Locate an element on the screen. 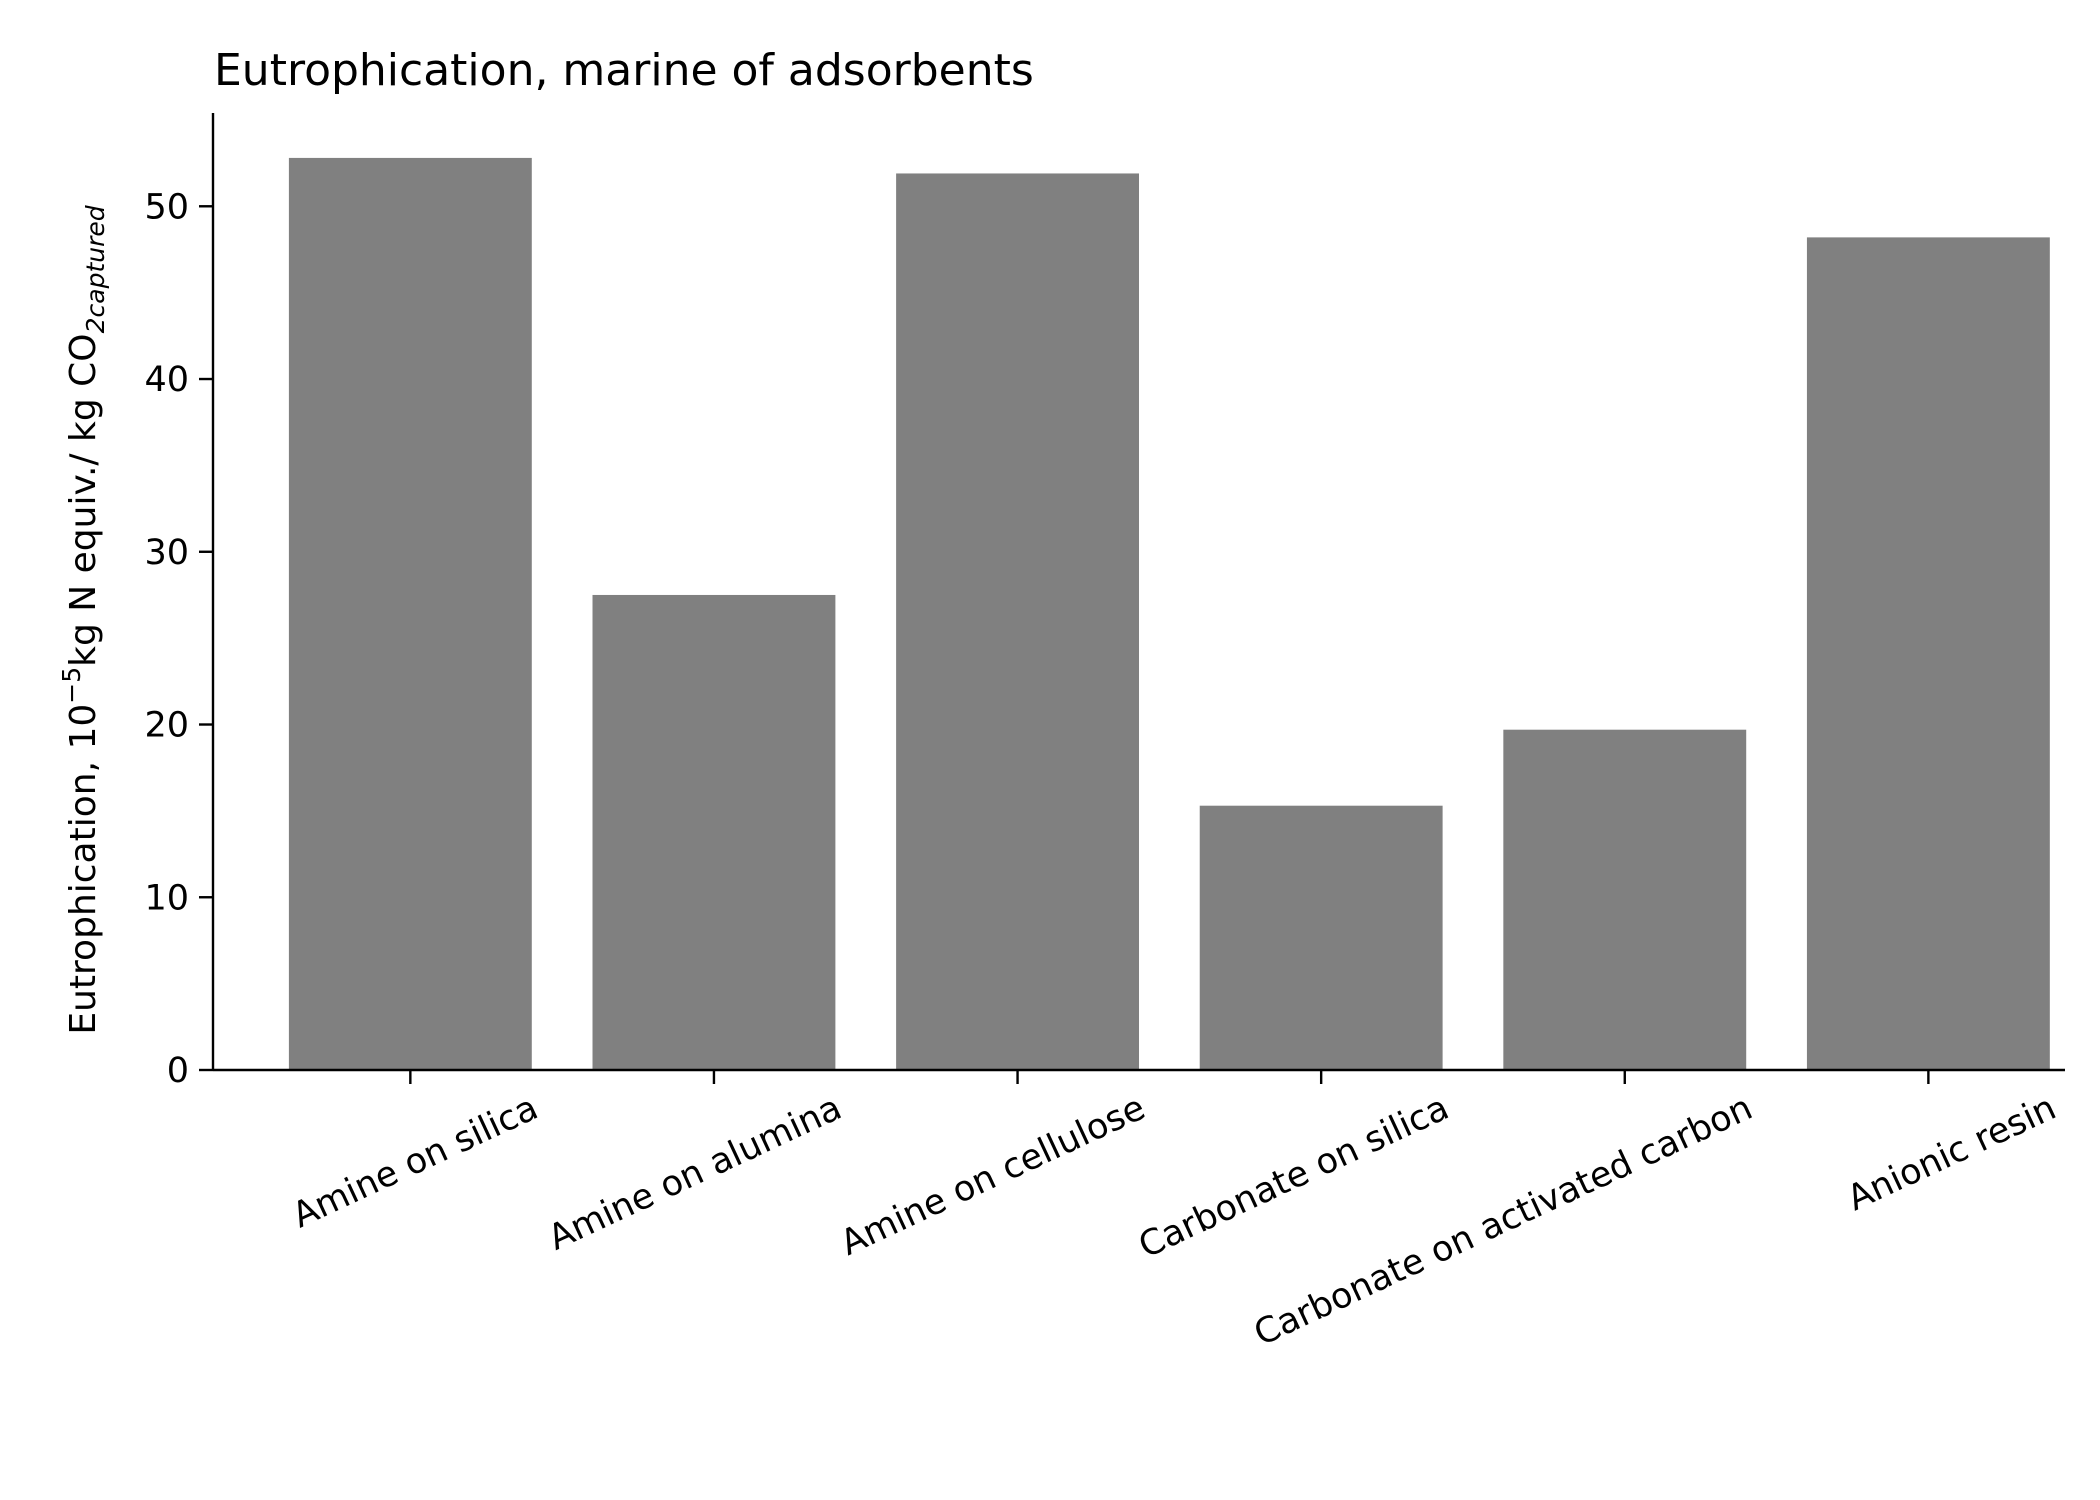 Image resolution: width=2100 pixels, height=1500 pixels. y-tick-label: 10 is located at coordinates (166, 898).